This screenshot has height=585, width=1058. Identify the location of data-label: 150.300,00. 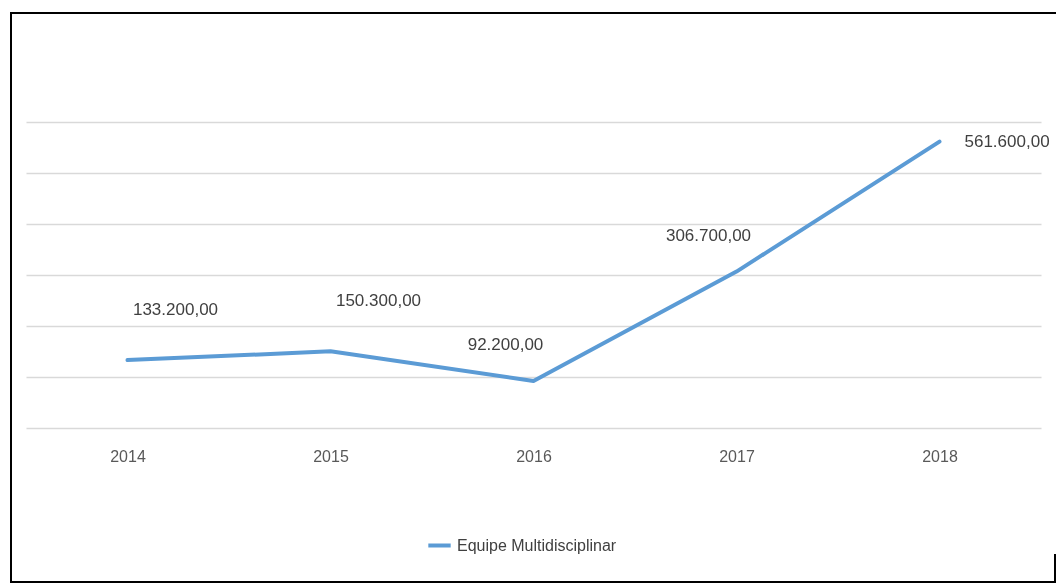
(378, 301).